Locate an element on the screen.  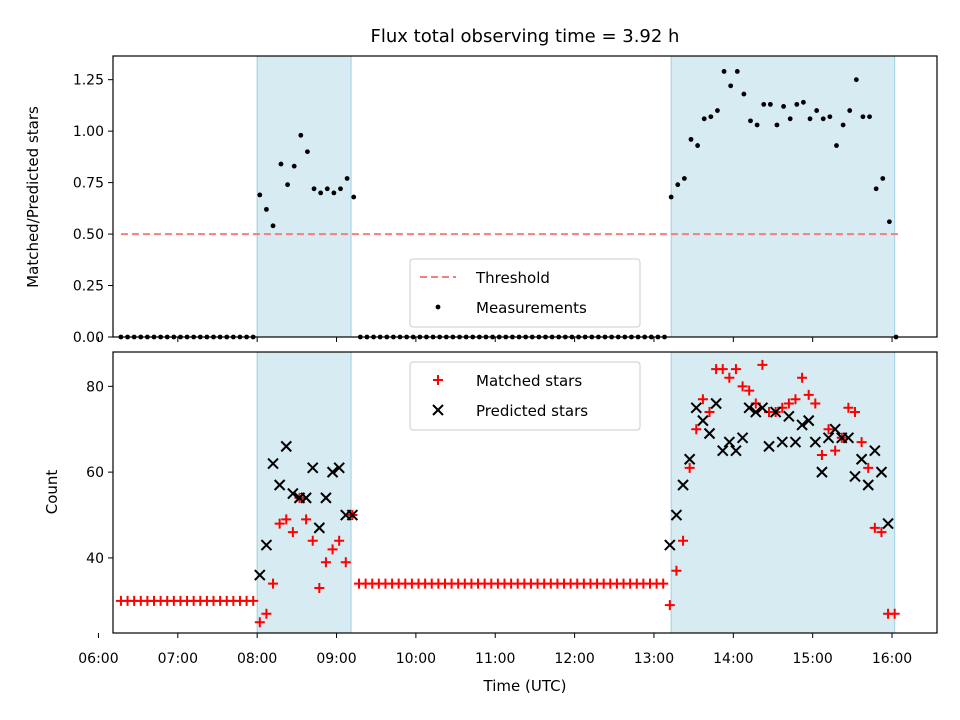
x-tick-label: 08:00 is located at coordinates (257, 659).